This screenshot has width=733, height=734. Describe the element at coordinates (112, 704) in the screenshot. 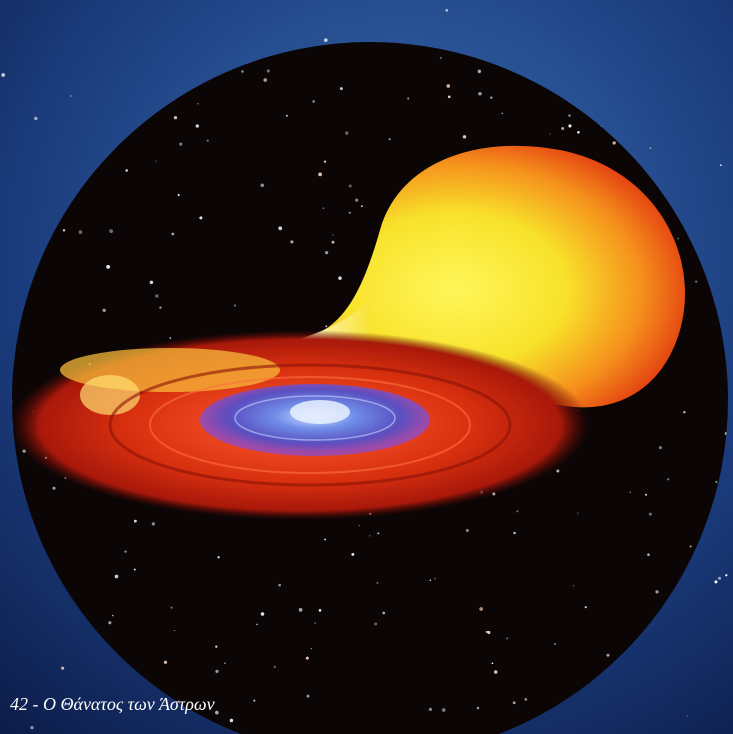

I see `caption: 42 - Ο Θάνατος των Άστρων` at that location.